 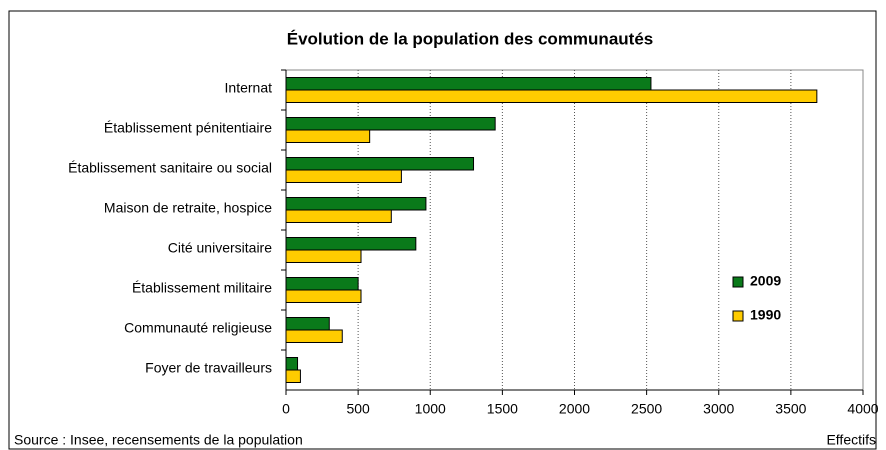 What do you see at coordinates (718, 409) in the screenshot?
I see `x-tick-label: 3000` at bounding box center [718, 409].